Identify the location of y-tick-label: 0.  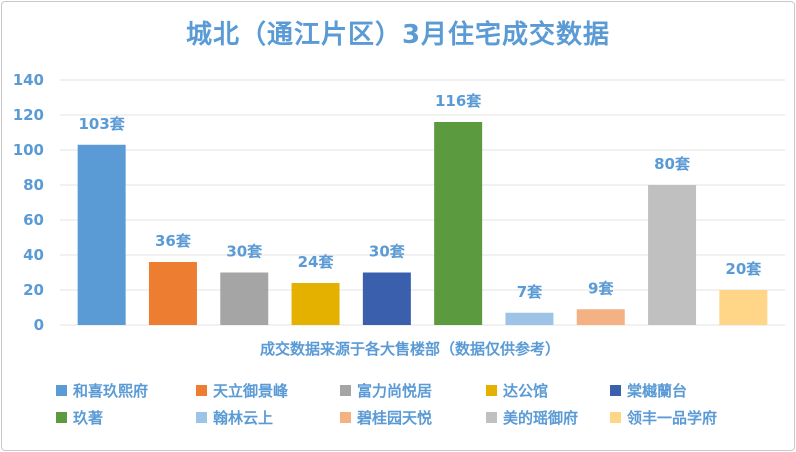
(39, 325).